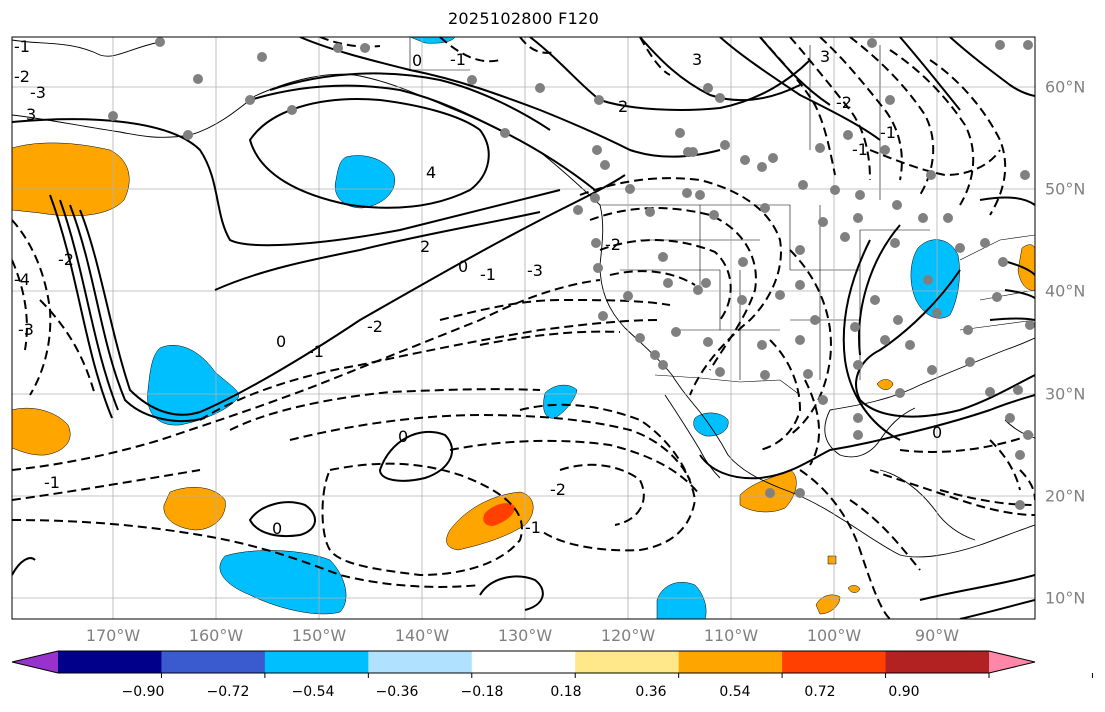 The width and height of the screenshot is (1105, 712). Describe the element at coordinates (711, 424) in the screenshot. I see `shade-blue-baja` at that location.